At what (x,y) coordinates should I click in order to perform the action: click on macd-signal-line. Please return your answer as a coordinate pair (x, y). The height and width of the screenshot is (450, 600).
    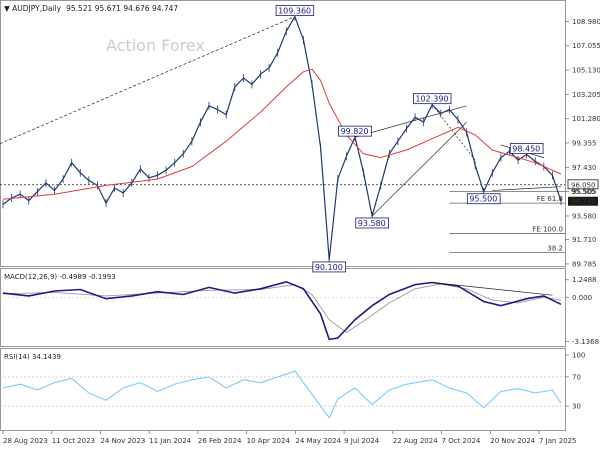
    Looking at the image, I should click on (282, 308).